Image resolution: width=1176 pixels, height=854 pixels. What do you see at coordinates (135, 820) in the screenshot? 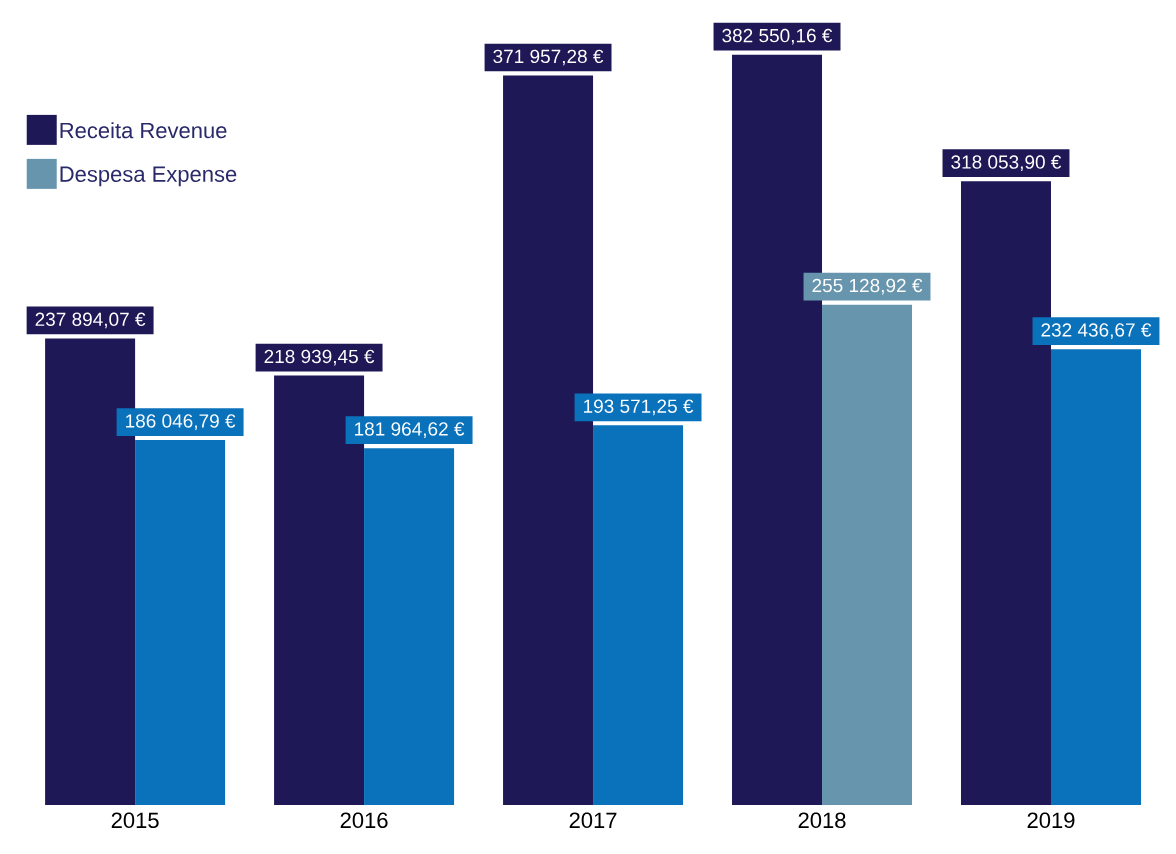
I see `x-tick-label: 2015` at bounding box center [135, 820].